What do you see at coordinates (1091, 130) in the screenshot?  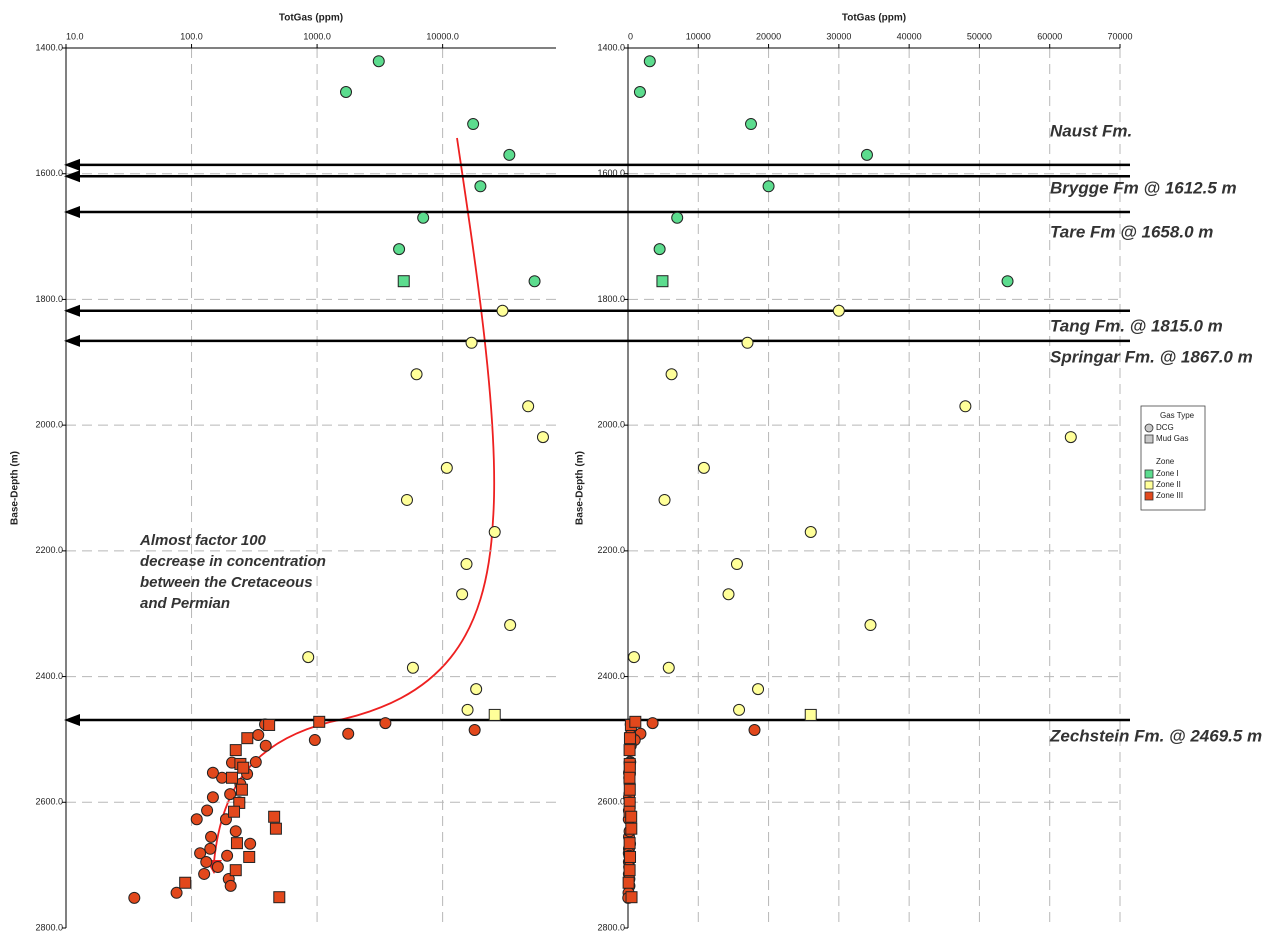 I see `formation-label: Naust Fm.` at bounding box center [1091, 130].